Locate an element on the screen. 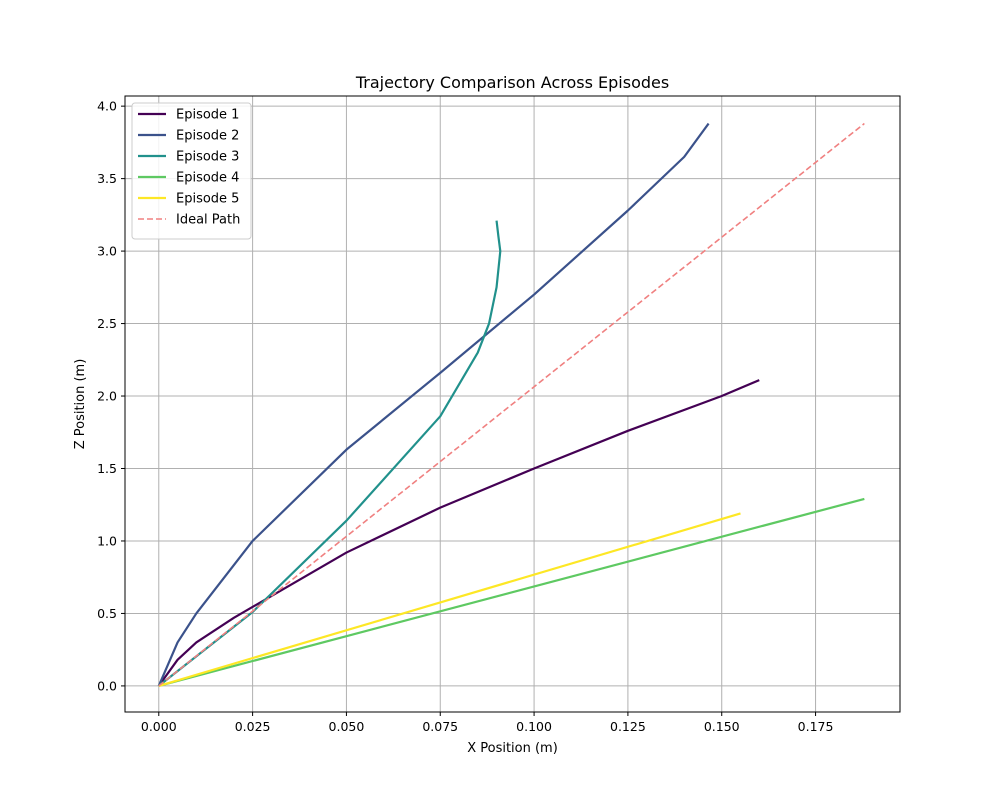 The width and height of the screenshot is (1000, 800). y-tick-label: 1.5 is located at coordinates (107, 468).